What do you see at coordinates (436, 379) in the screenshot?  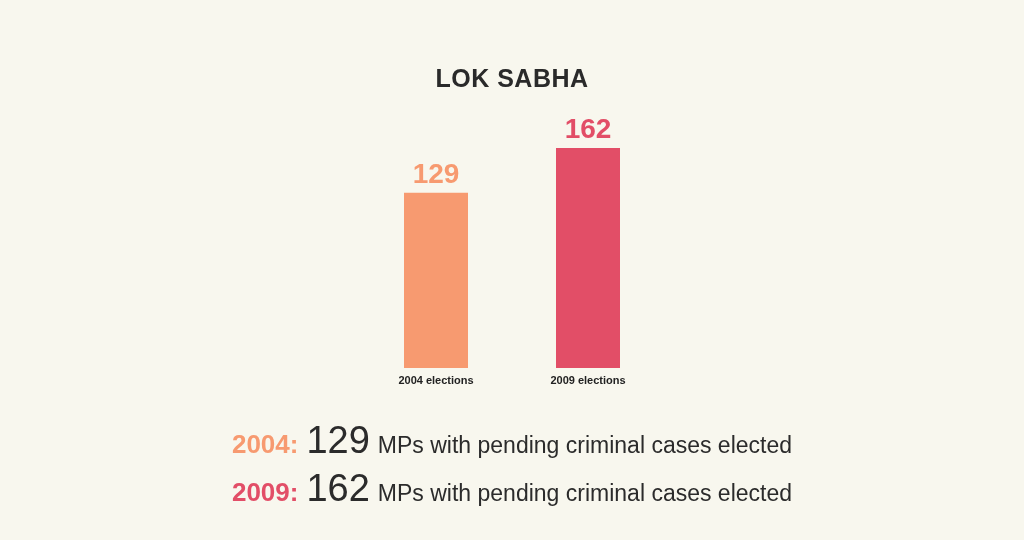 I see `x-tick-label: 2004 elections` at bounding box center [436, 379].